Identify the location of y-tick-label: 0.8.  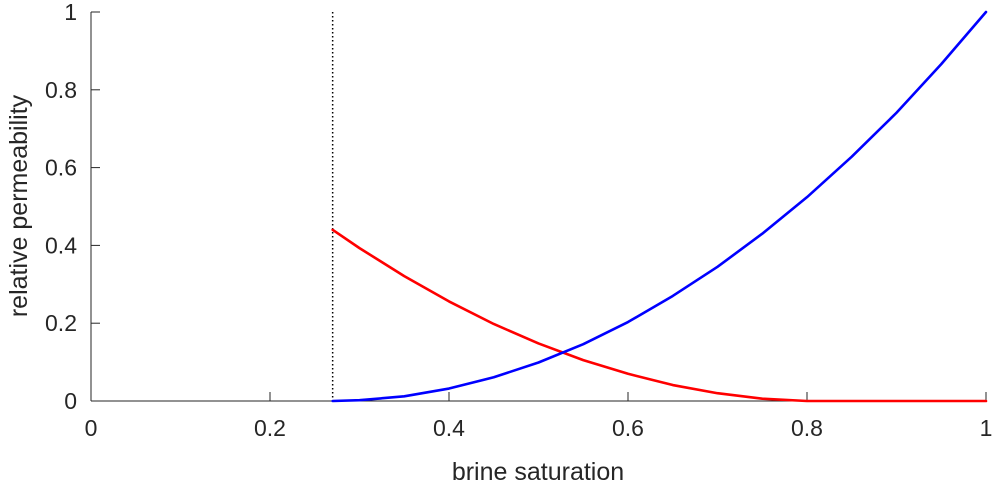
(61, 90).